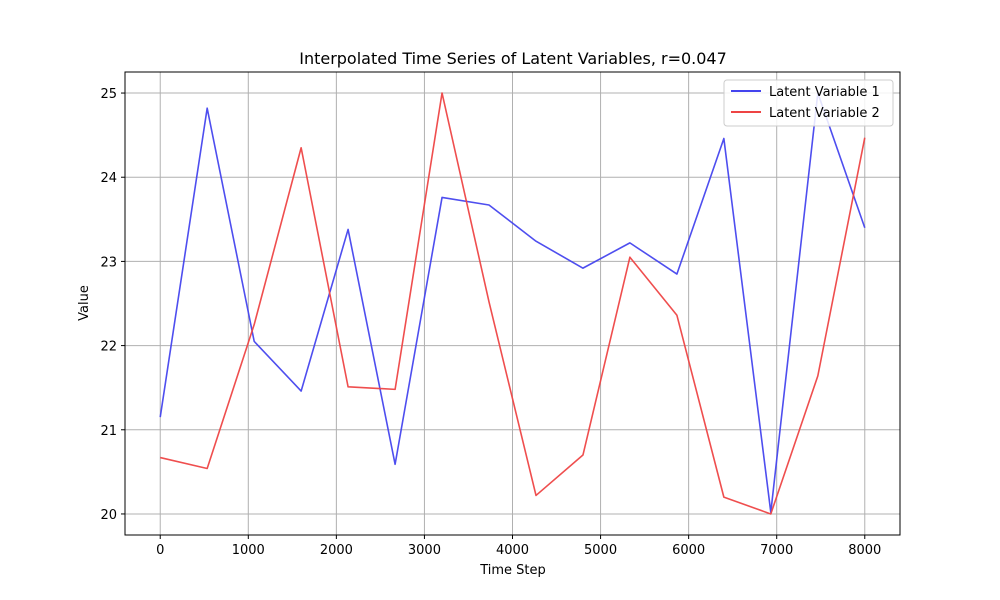  Describe the element at coordinates (108, 94) in the screenshot. I see `y-tick-label-5: 25` at that location.